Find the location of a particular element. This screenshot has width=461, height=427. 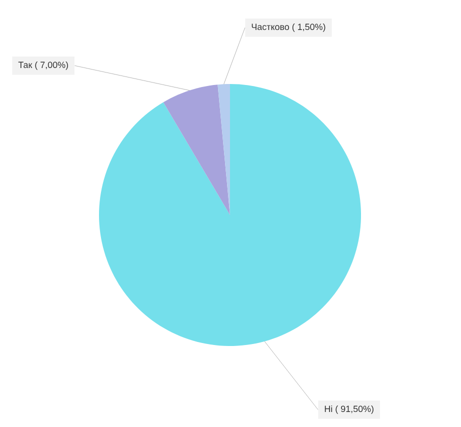

slice-label: Частково is located at coordinates (271, 27).